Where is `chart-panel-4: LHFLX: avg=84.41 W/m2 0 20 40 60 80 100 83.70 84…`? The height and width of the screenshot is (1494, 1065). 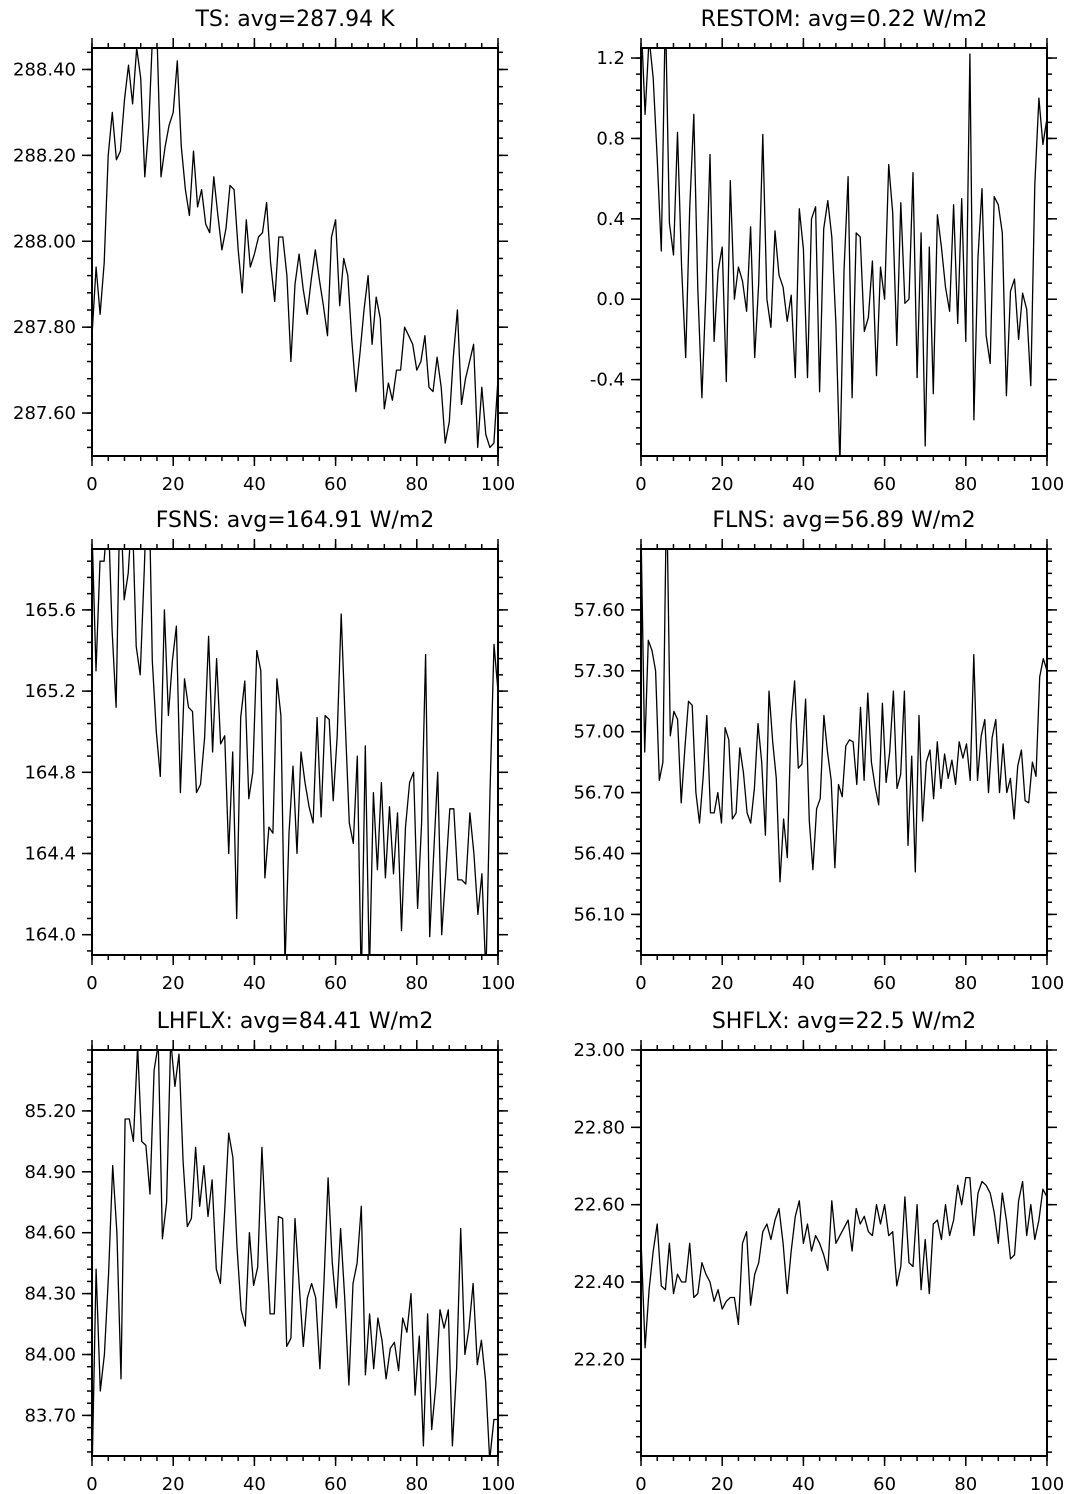
chart-panel-4: LHFLX: avg=84.41 W/m2 0 20 40 60 80 100 83.70 84… is located at coordinates (269, 1251).